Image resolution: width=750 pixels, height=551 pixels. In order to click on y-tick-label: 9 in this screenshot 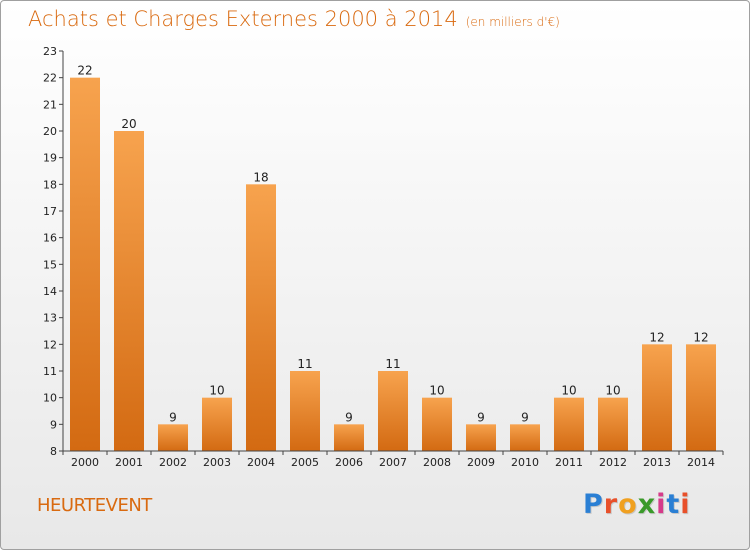, I will do `click(53, 424)`.